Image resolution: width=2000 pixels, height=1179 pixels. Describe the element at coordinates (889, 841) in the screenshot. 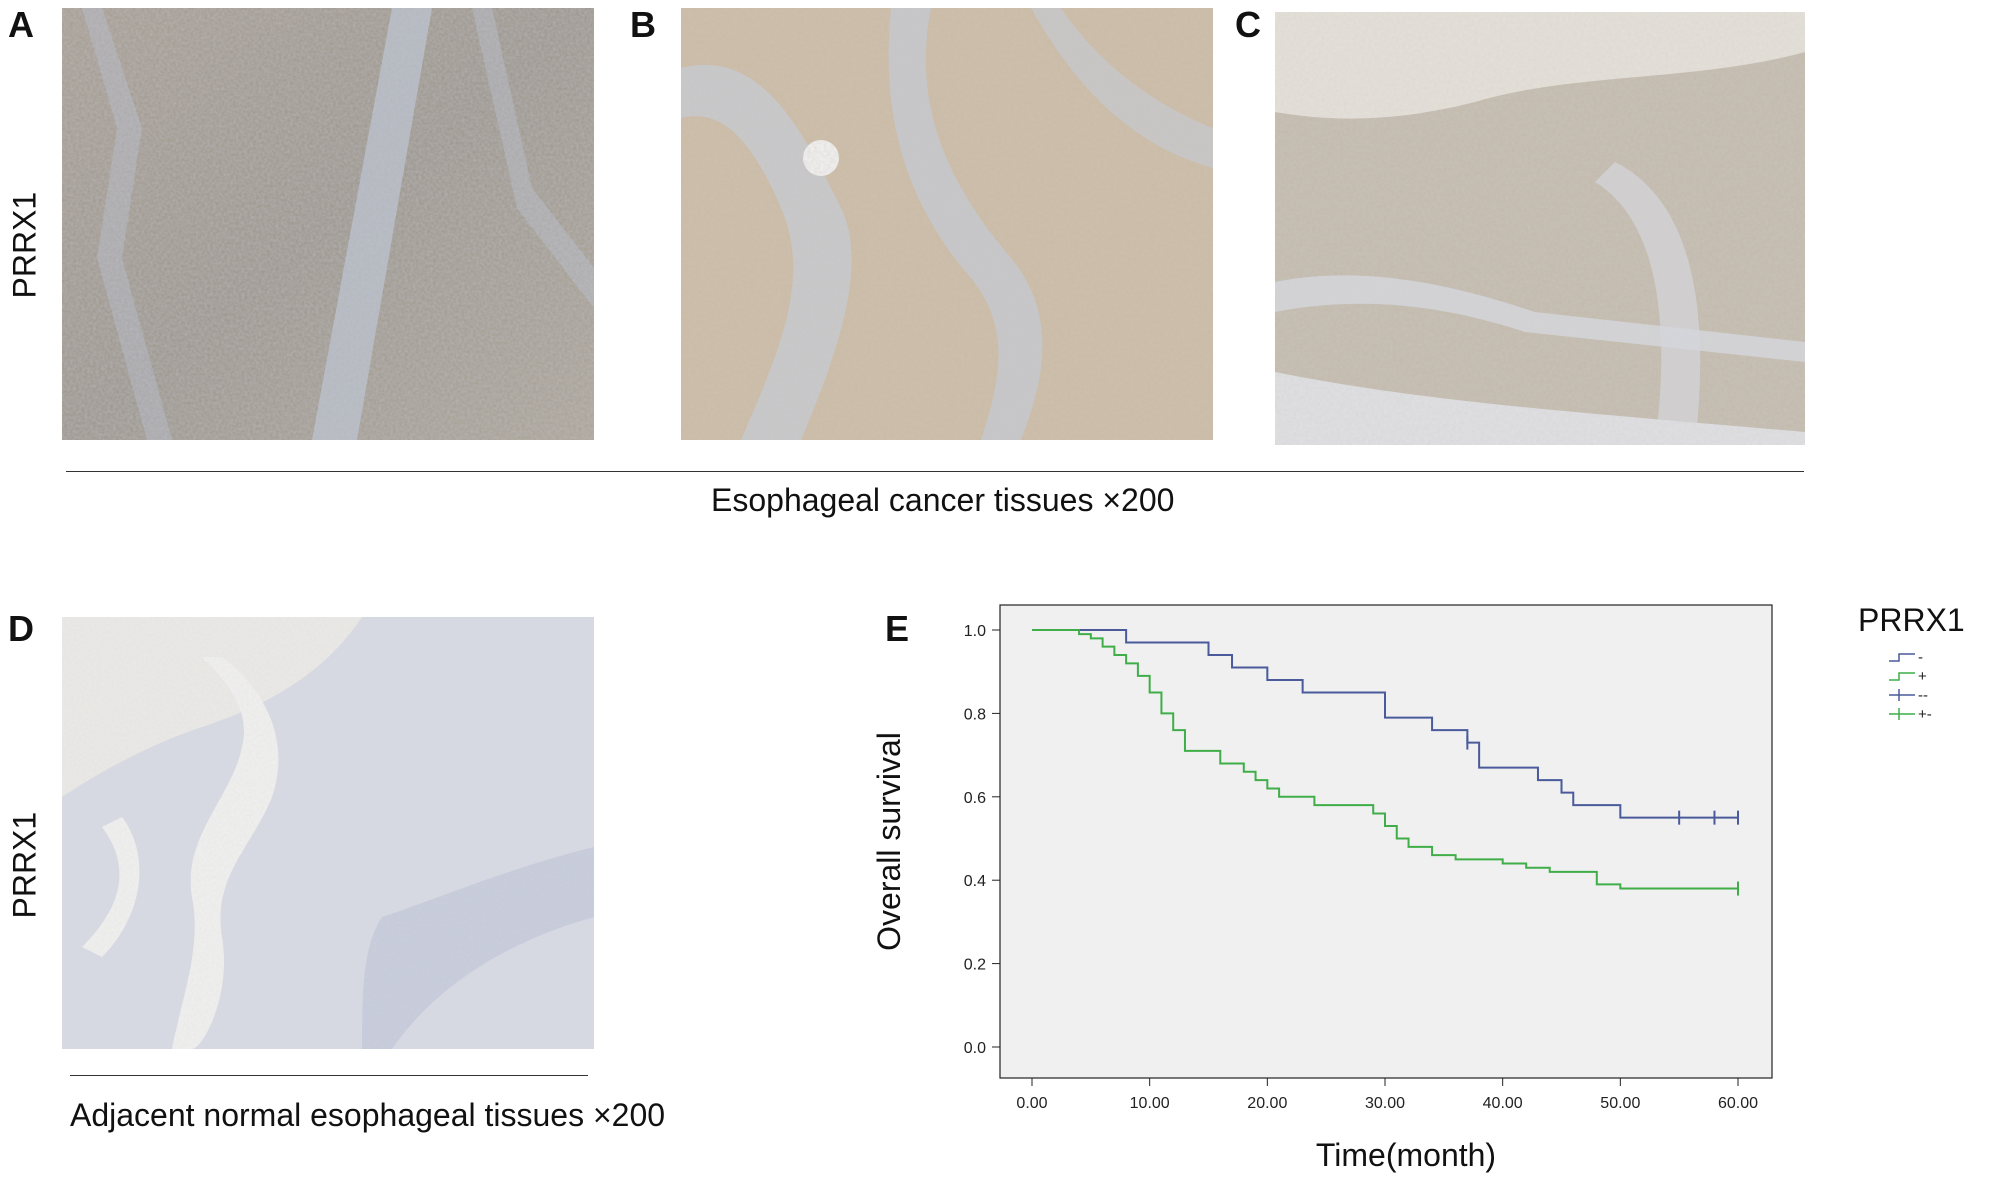

I see `y-axis-label: Overall survival` at that location.